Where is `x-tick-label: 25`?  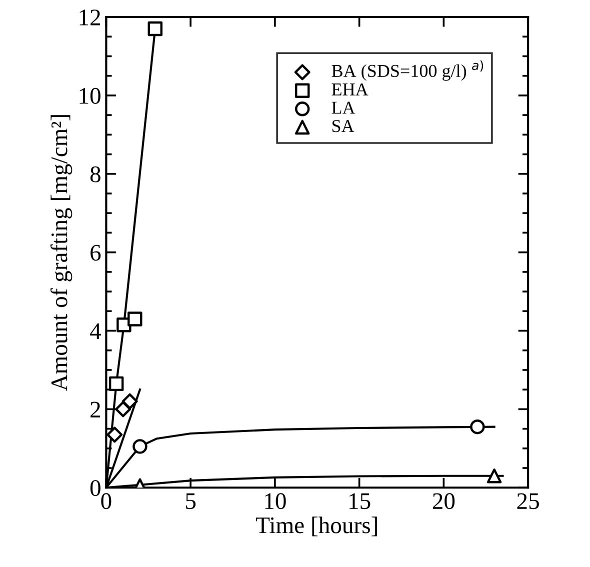 x-tick-label: 25 is located at coordinates (528, 501).